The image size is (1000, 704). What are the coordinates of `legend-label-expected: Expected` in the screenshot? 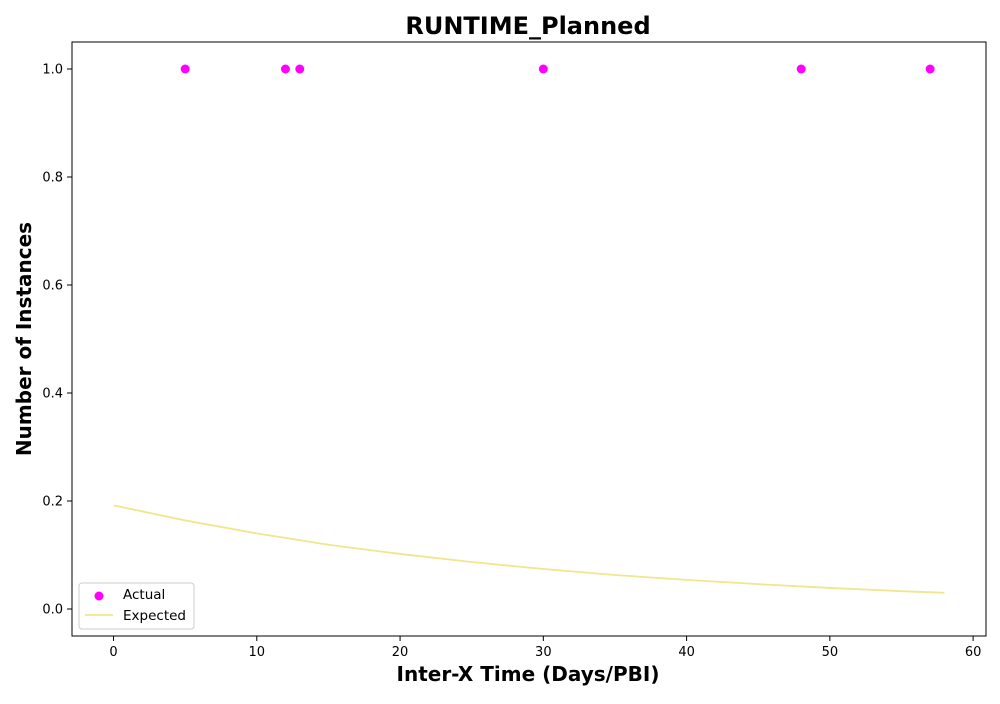 It's located at (154, 616).